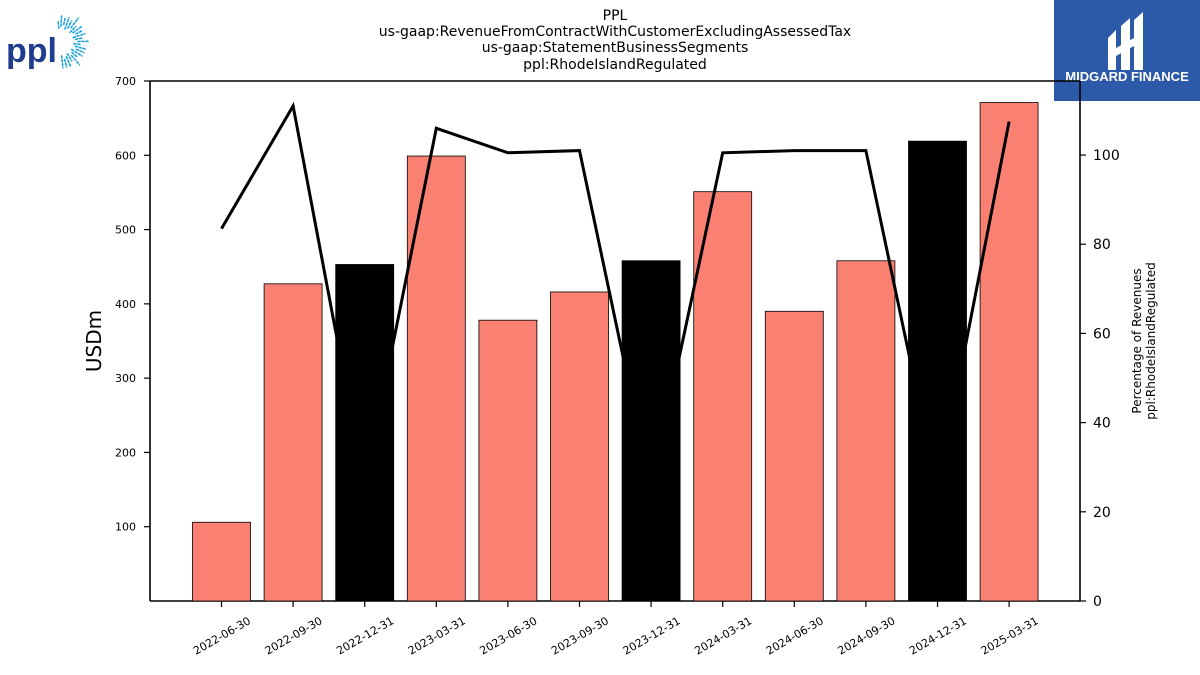 The image size is (1200, 675). Describe the element at coordinates (1125, 41) in the screenshot. I see `midgard-logo-icon` at that location.